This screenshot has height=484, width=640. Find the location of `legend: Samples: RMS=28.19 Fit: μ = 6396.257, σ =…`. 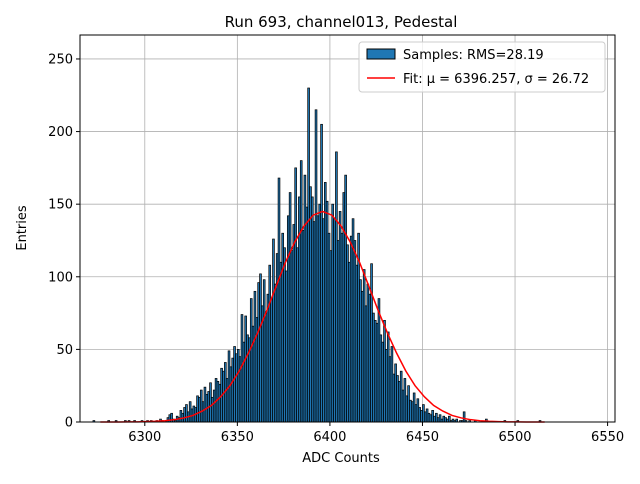

legend: Samples: RMS=28.19 Fit: μ = 6396.257, σ =… is located at coordinates (482, 67).